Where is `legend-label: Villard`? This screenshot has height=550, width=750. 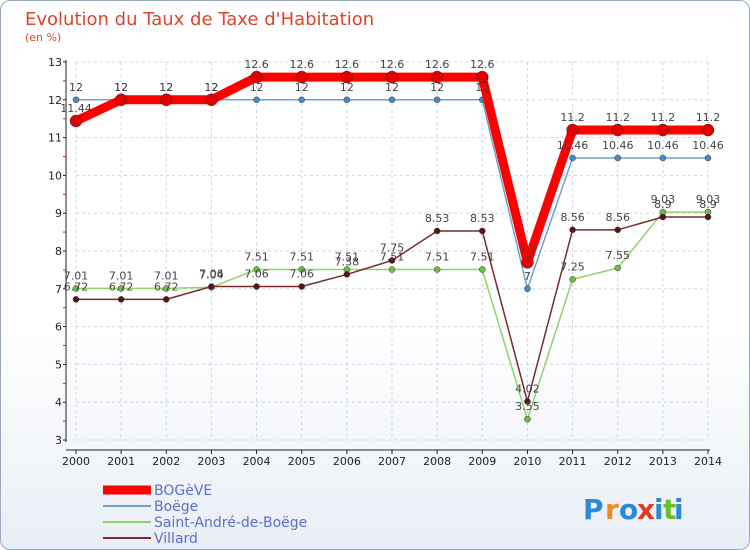 legend-label: Villard is located at coordinates (176, 539).